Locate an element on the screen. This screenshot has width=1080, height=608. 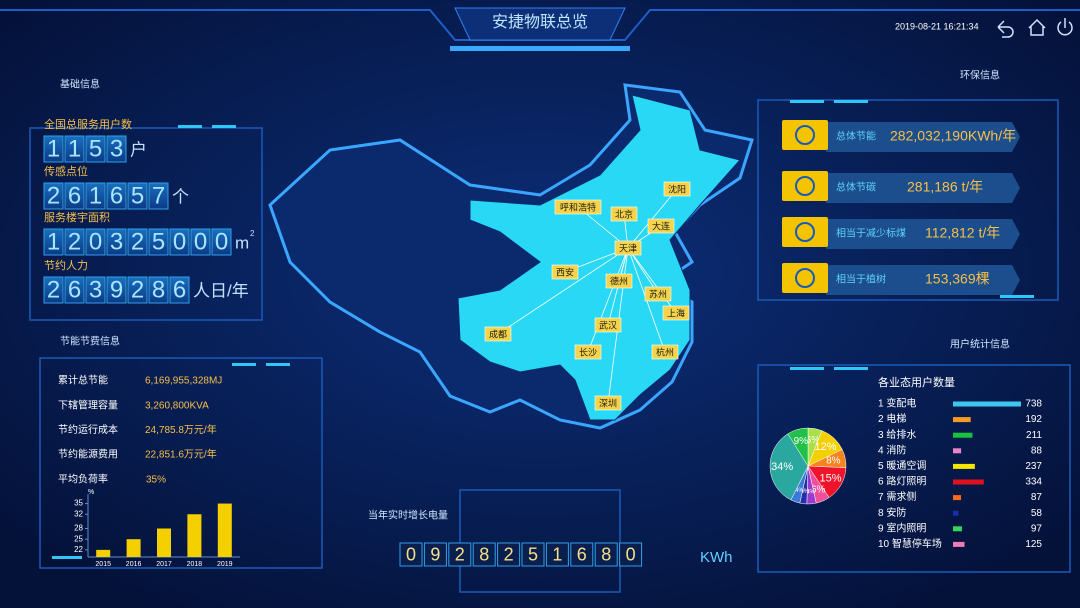
title-bar is located at coordinates (540, 48).